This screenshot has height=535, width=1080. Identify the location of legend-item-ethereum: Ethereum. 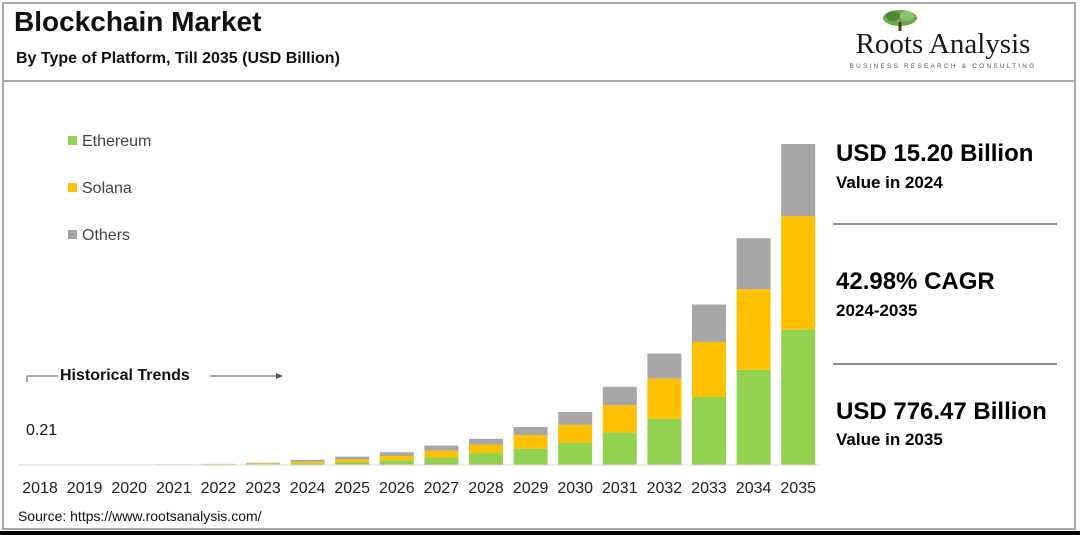
(109, 142).